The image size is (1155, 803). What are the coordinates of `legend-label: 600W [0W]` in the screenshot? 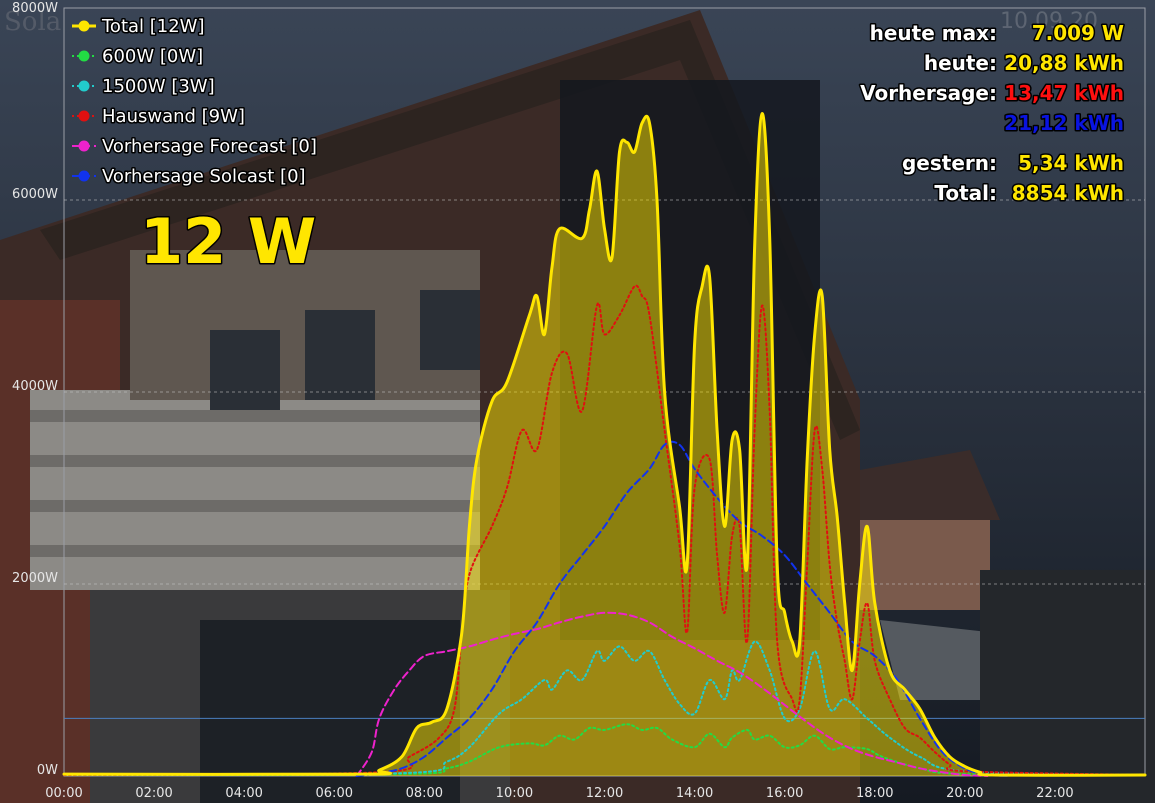 It's located at (152, 56).